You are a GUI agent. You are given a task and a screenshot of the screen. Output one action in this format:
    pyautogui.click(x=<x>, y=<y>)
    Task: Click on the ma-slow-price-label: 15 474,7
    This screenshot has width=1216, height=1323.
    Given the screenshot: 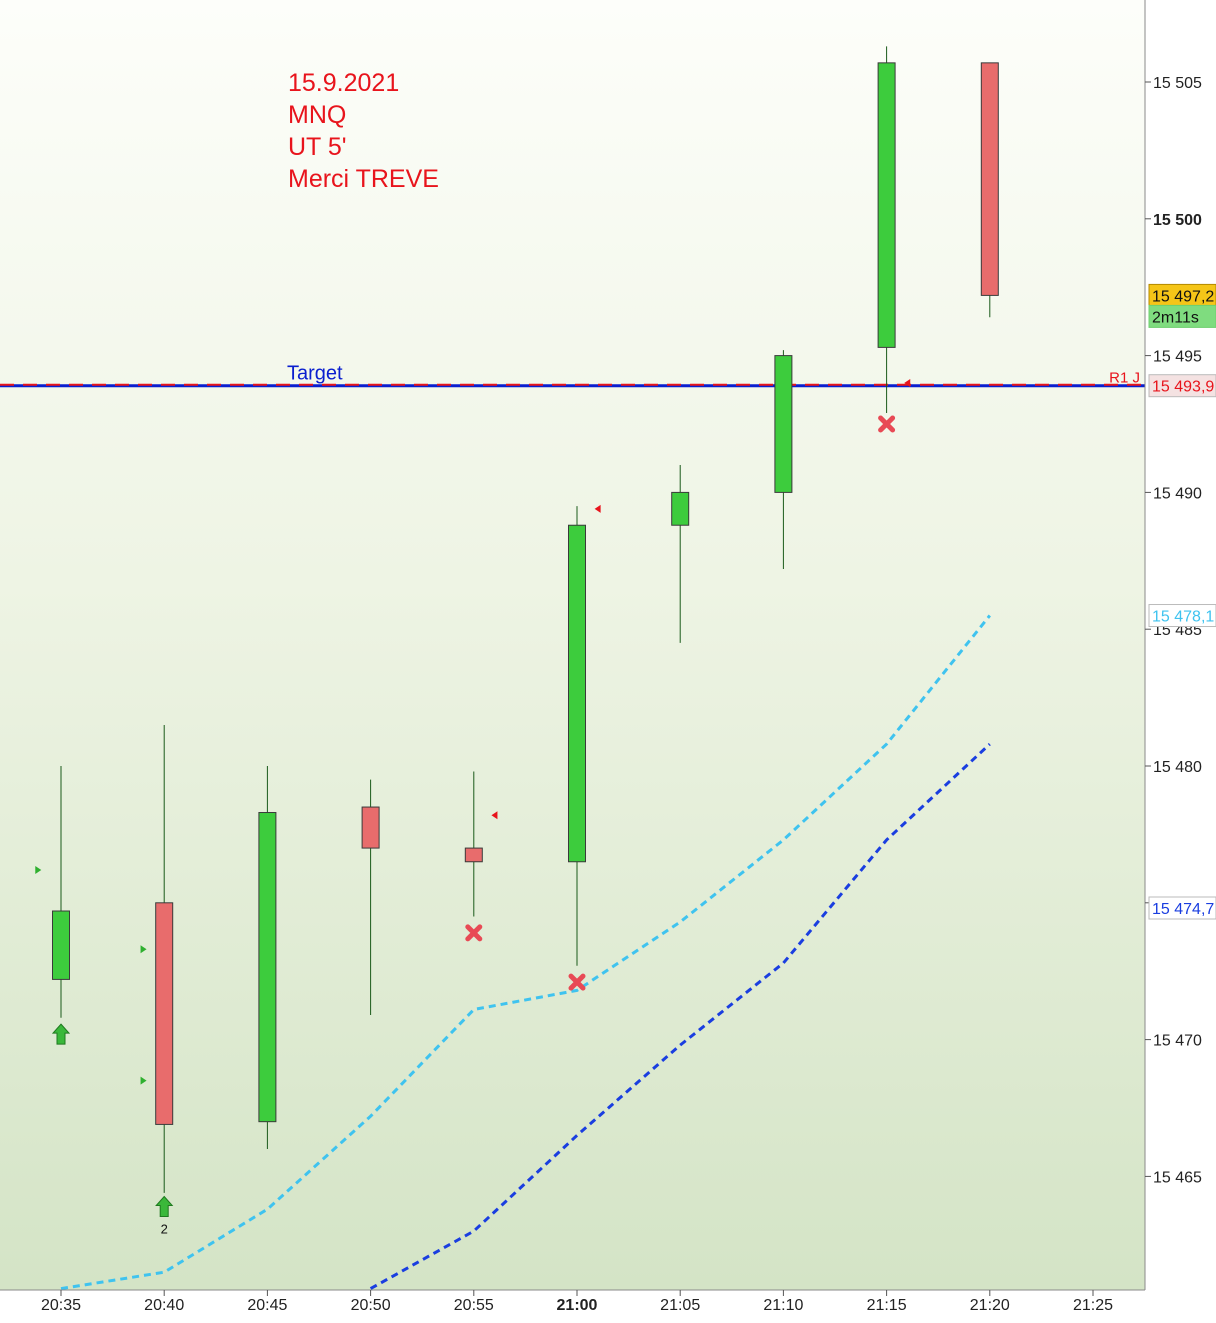 What is the action you would take?
    pyautogui.click(x=1183, y=909)
    